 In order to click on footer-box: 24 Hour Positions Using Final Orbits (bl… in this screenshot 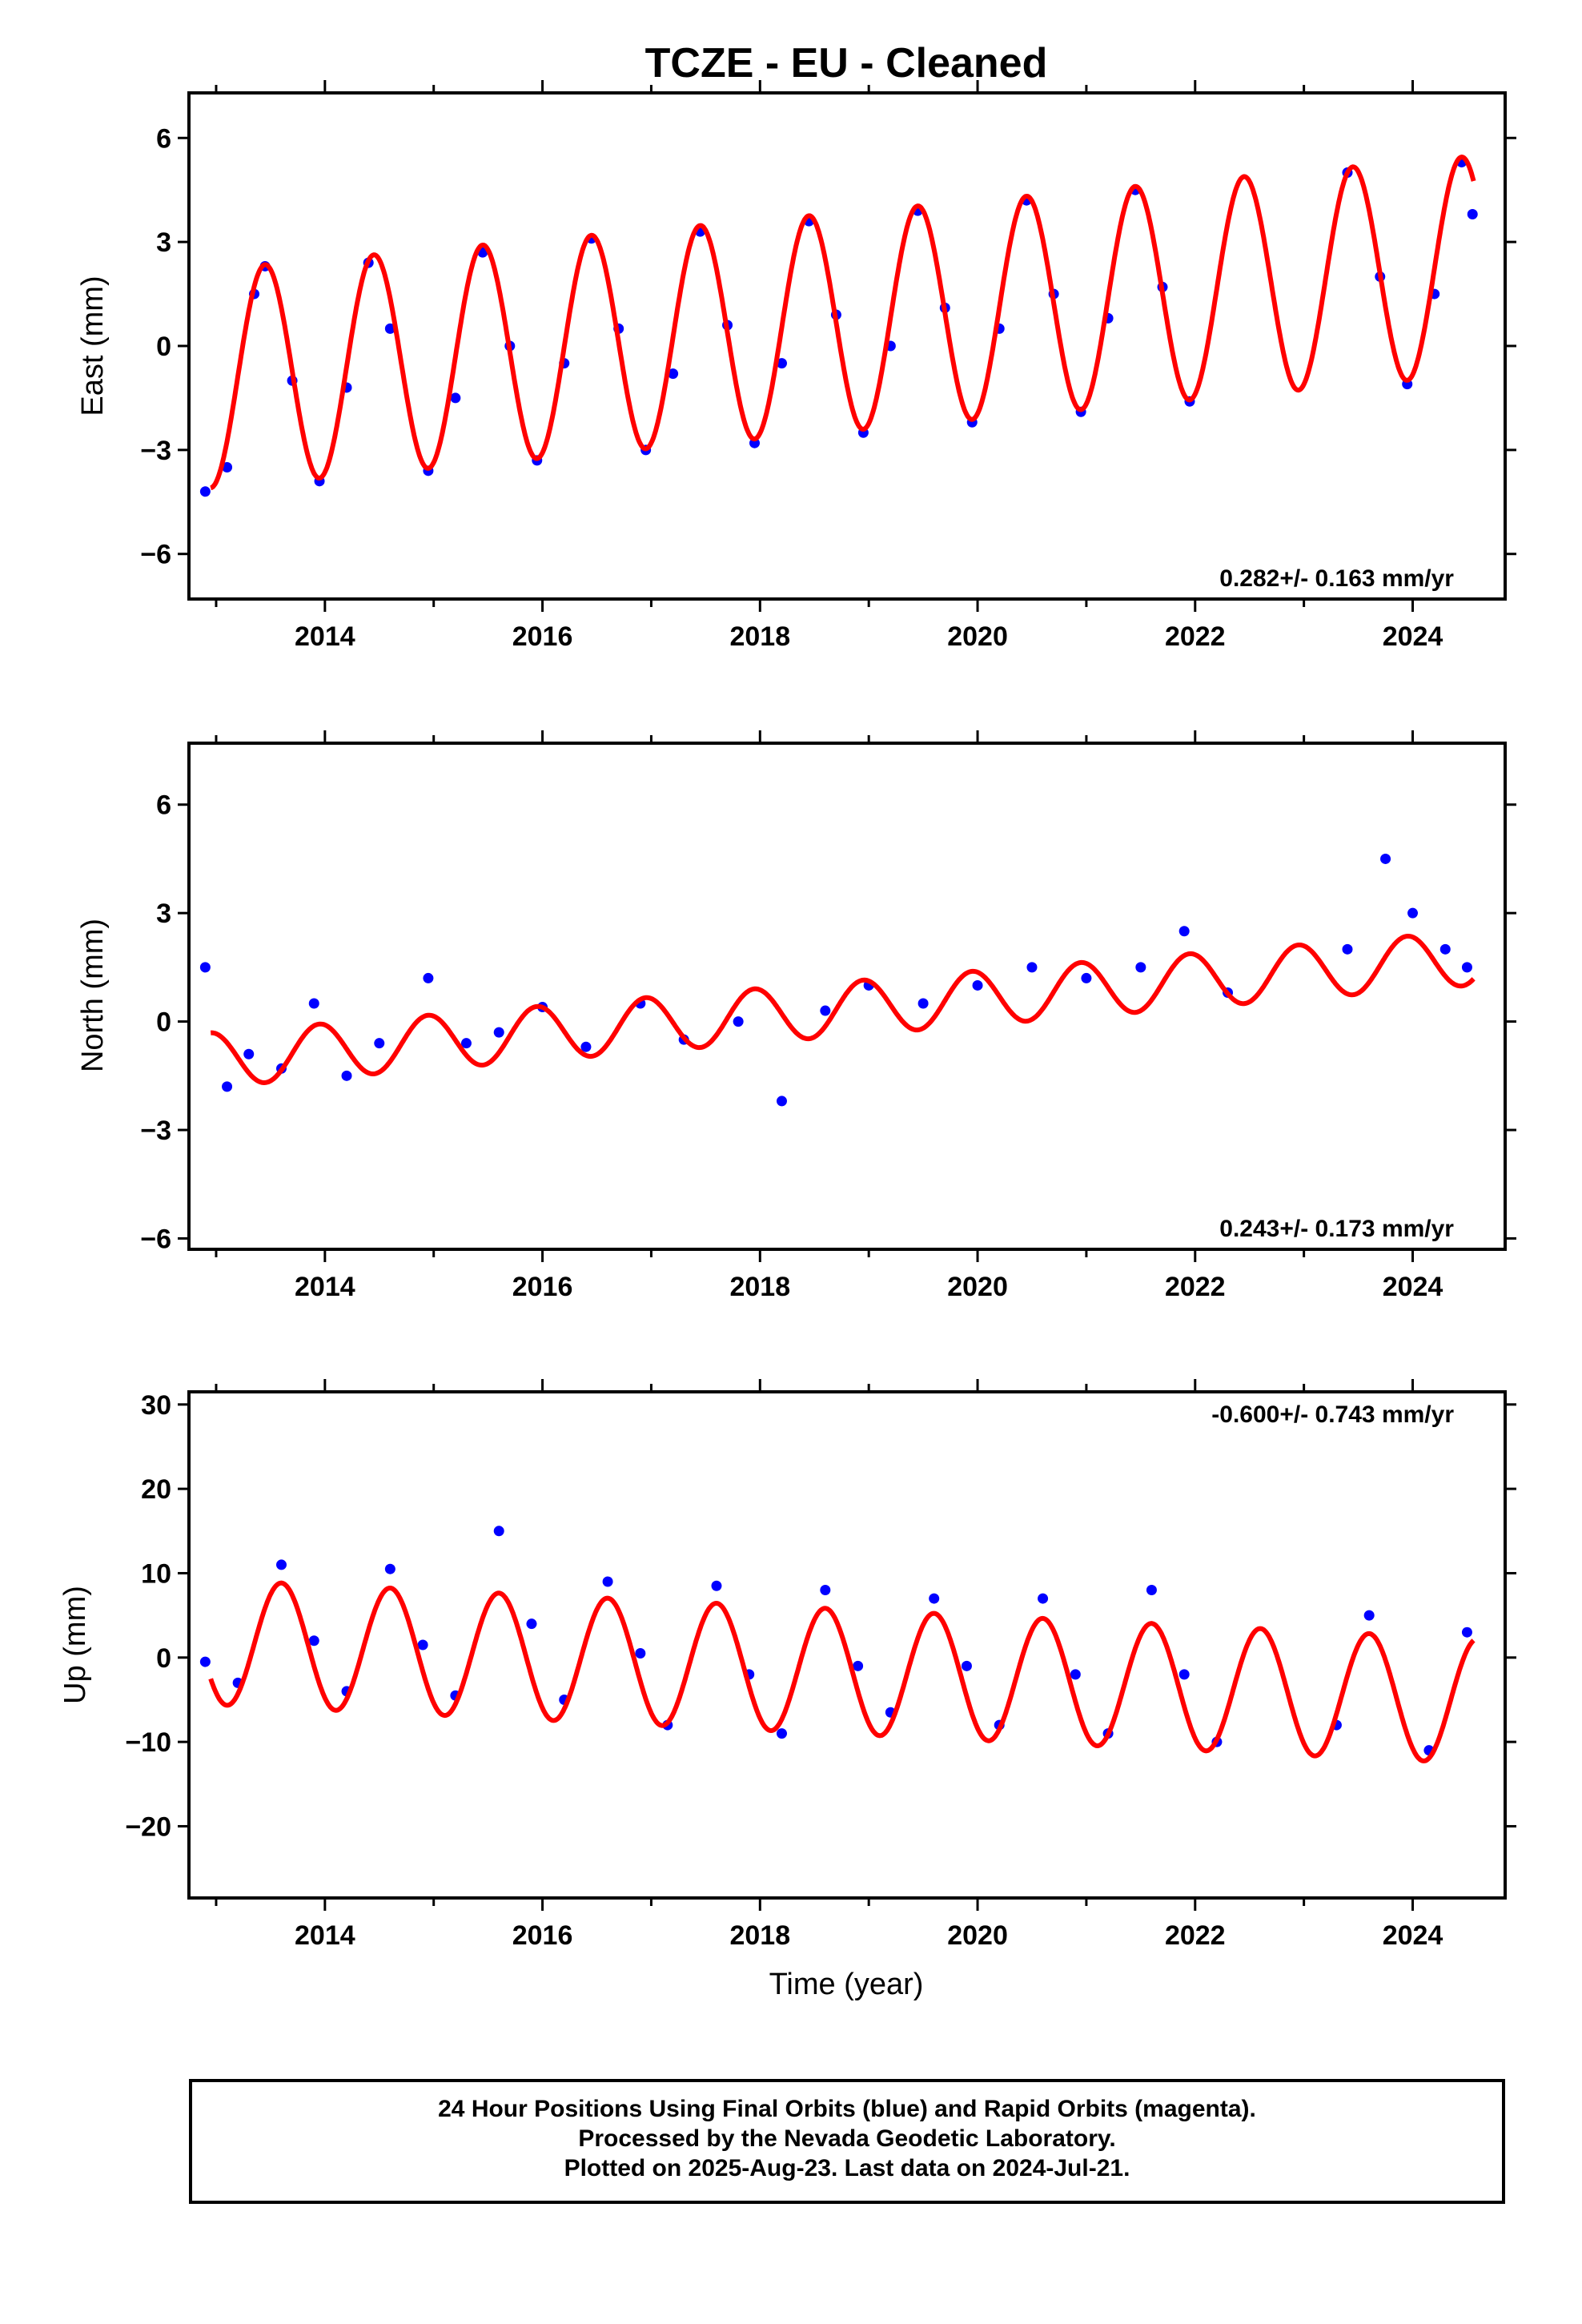, I will do `click(847, 2141)`.